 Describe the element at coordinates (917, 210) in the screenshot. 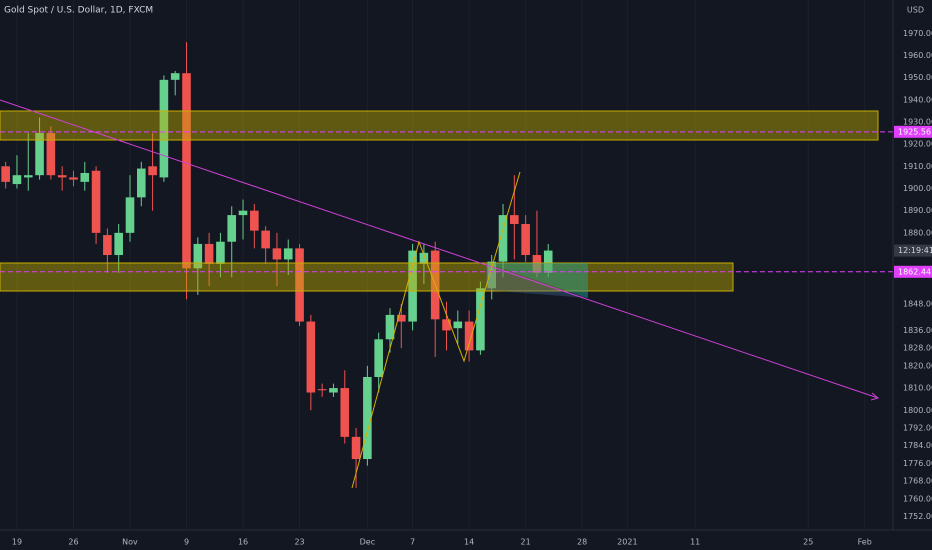

I see `y-tick-label: 1890.00` at that location.